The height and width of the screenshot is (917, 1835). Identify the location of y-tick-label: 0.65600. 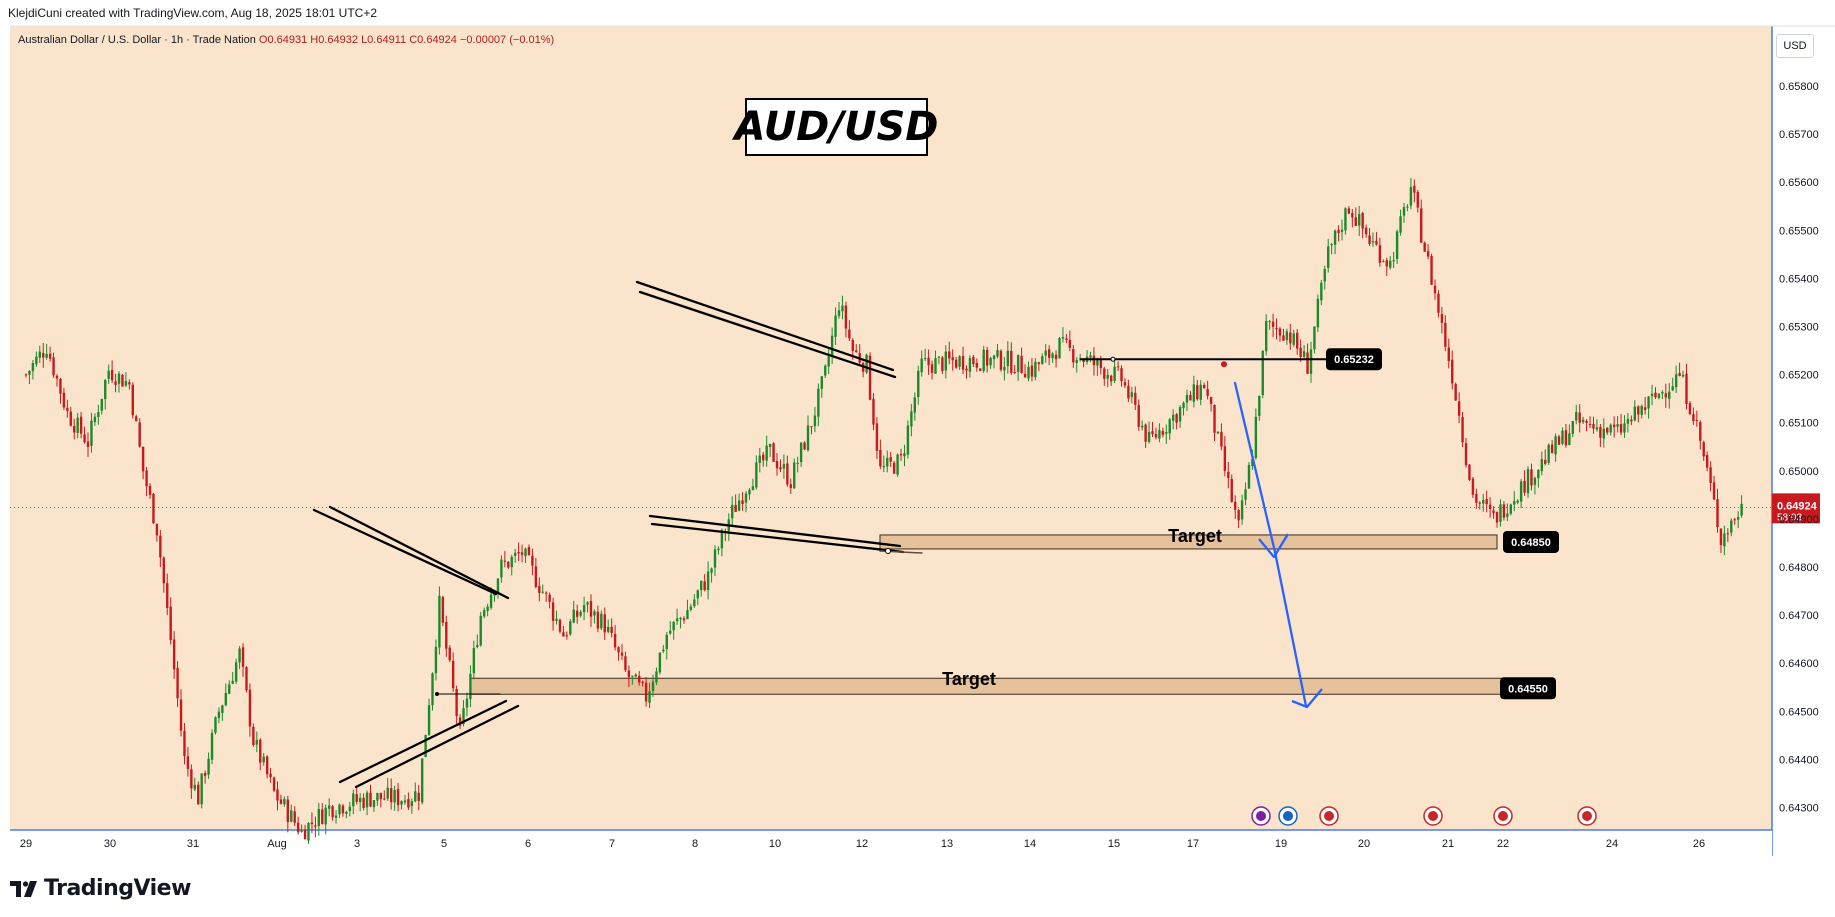
(1799, 183).